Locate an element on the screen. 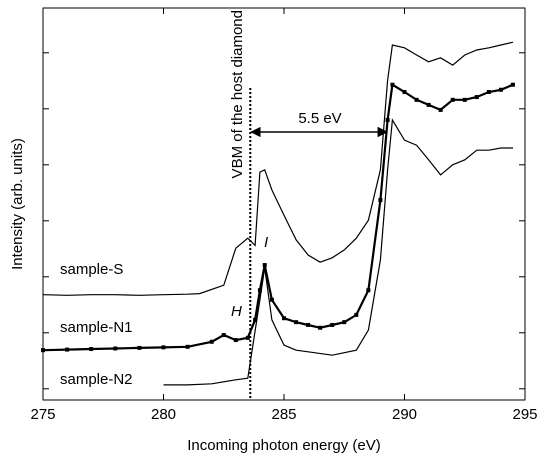  x-axis-label: Incoming photon energy (eV) is located at coordinates (283, 445).